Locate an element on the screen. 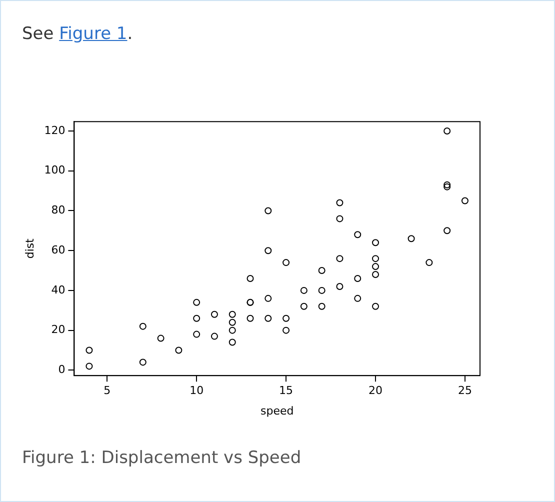 The width and height of the screenshot is (555, 502). y-tick-label: 100 is located at coordinates (55, 170).